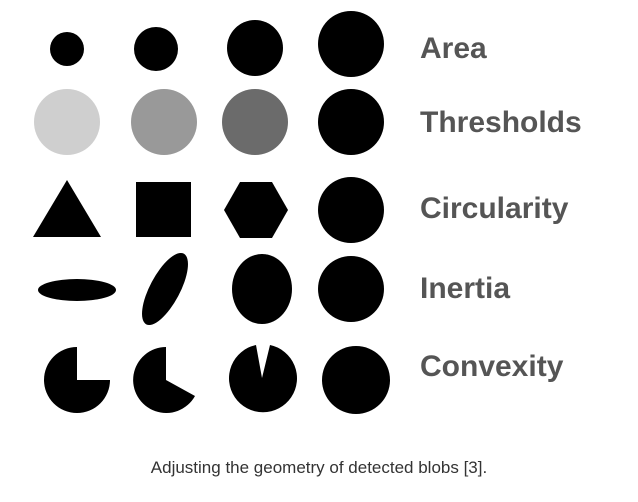 The width and height of the screenshot is (638, 502). Describe the element at coordinates (256, 210) in the screenshot. I see `hexagon-blob` at that location.